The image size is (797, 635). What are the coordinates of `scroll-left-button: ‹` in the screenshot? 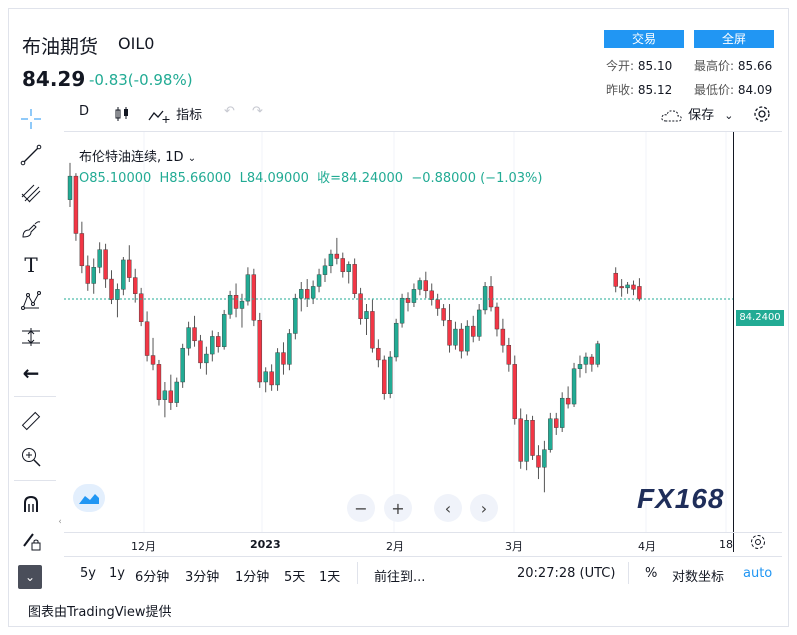 It's located at (448, 508).